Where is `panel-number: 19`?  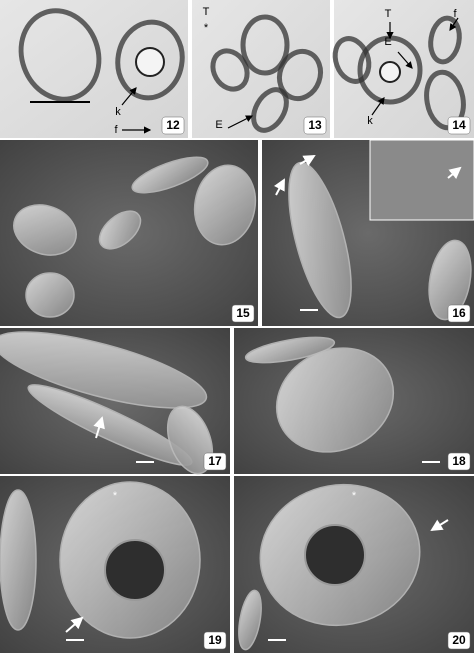 panel-number: 19 is located at coordinates (215, 640).